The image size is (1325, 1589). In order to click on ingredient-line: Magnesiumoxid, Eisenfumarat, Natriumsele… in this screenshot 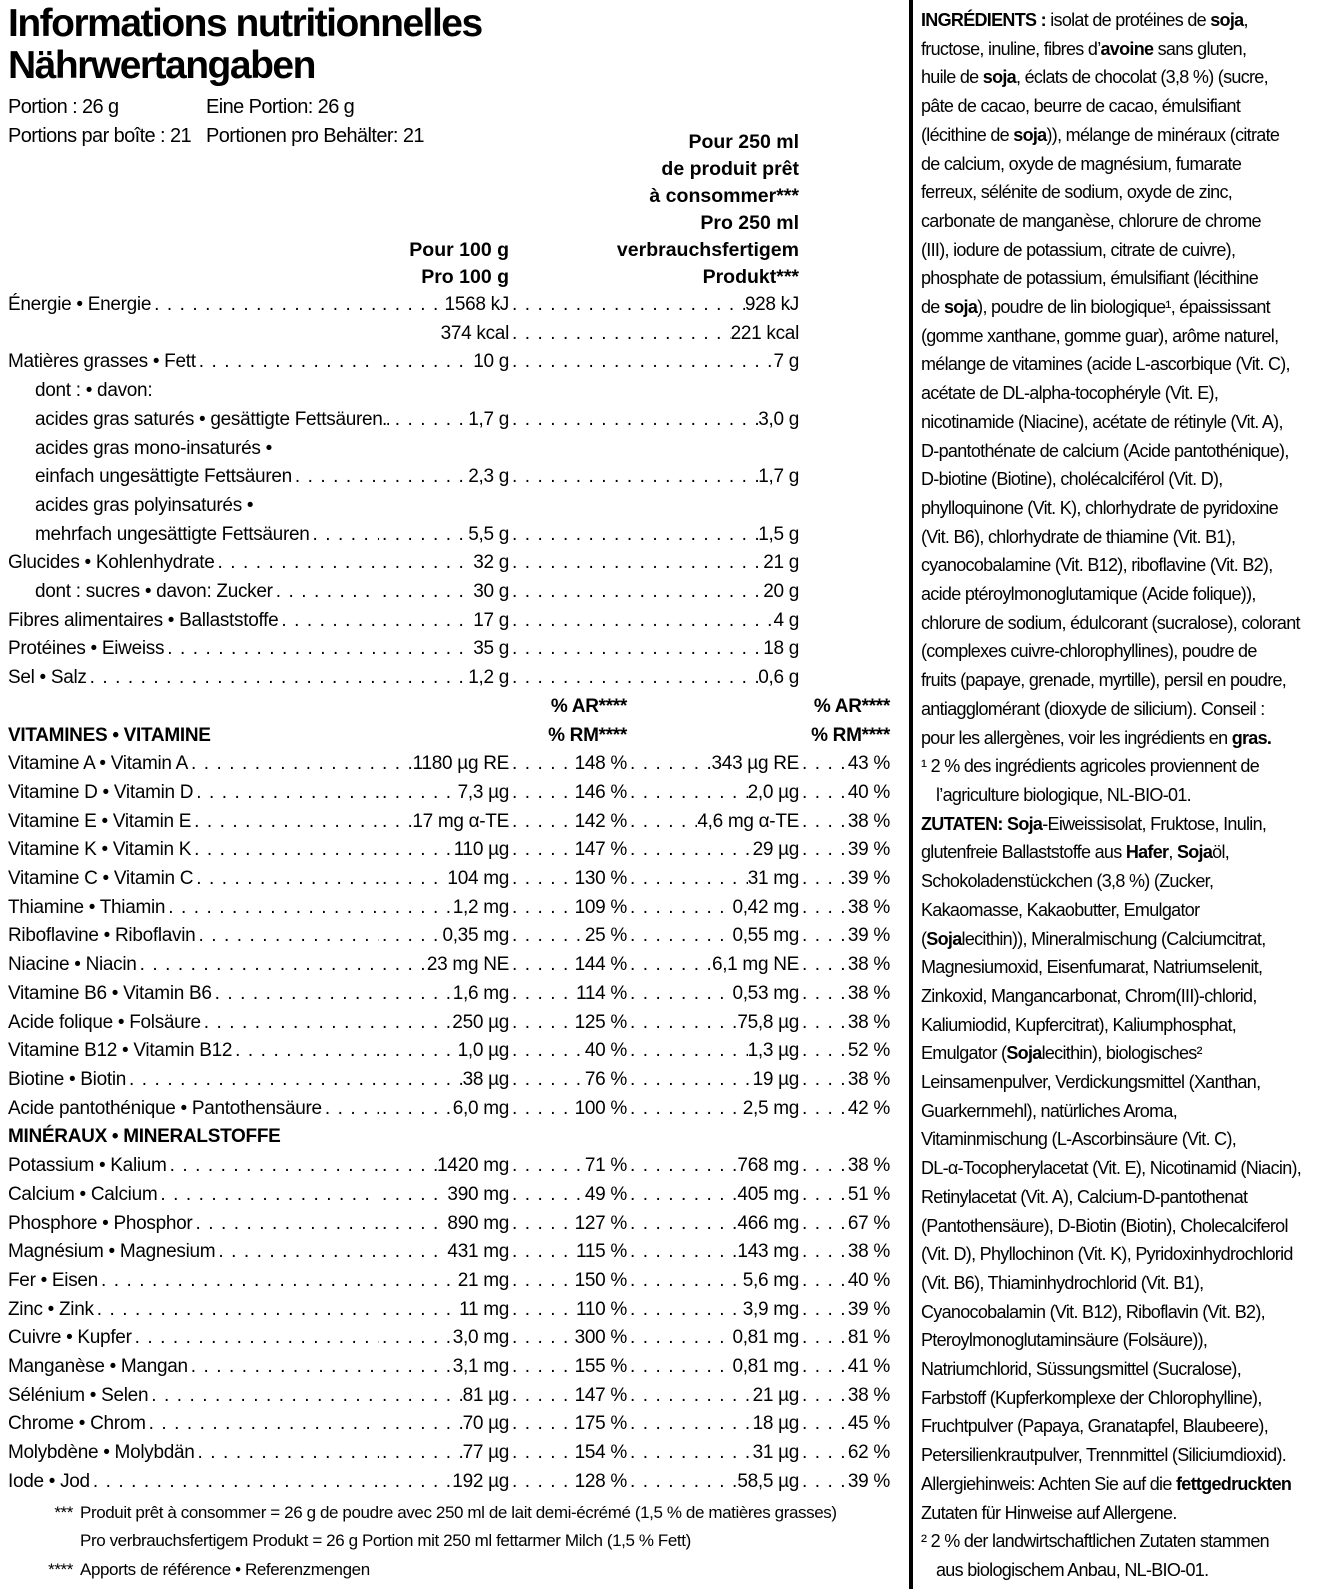, I will do `click(1092, 967)`.